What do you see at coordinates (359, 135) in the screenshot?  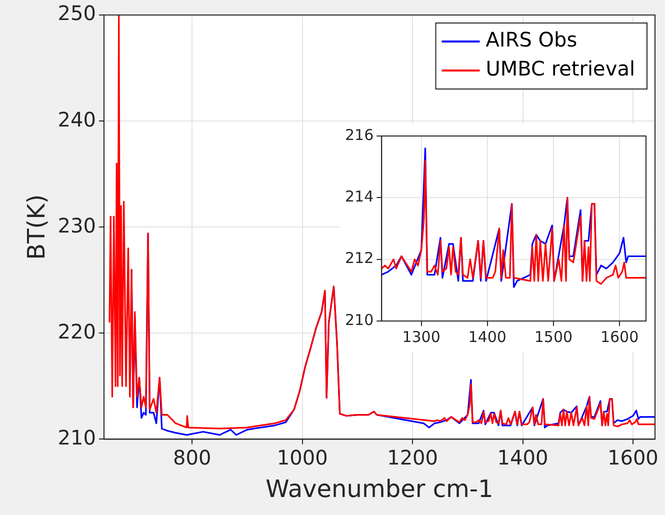 I see `y-tick-label: 216` at bounding box center [359, 135].